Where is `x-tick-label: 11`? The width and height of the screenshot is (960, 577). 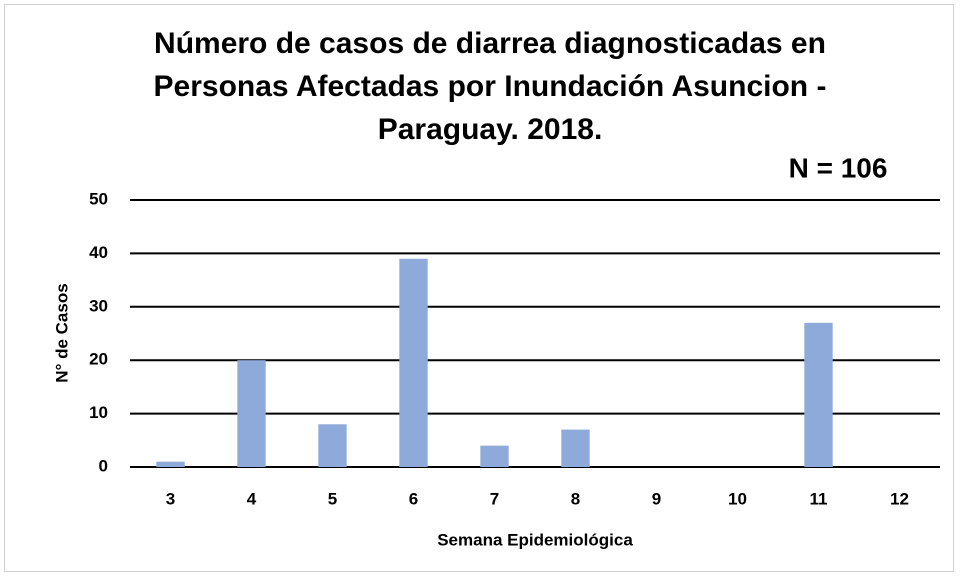
x-tick-label: 11 is located at coordinates (819, 498).